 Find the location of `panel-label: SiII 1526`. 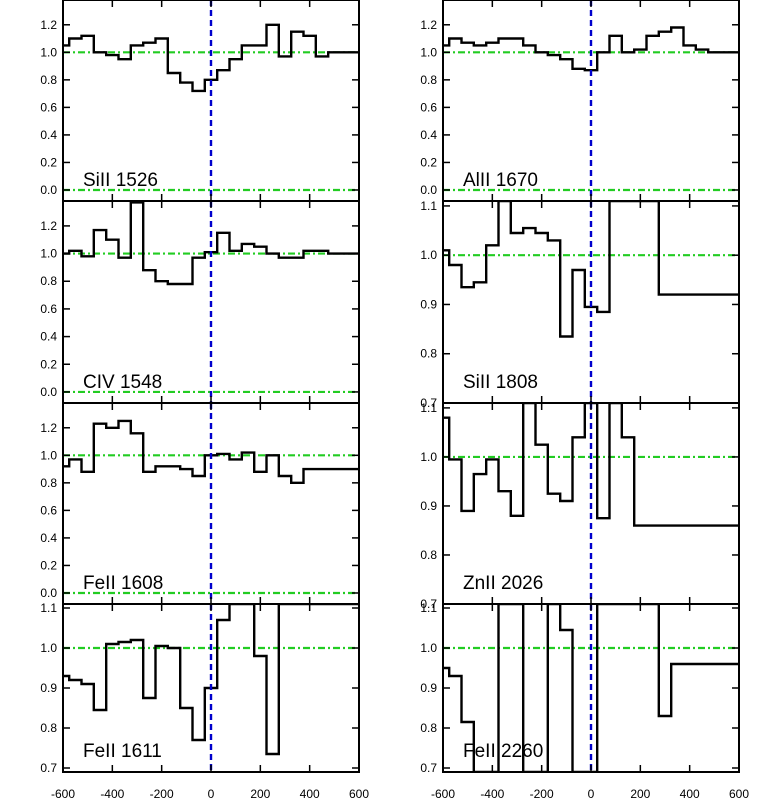

panel-label: SiII 1526 is located at coordinates (120, 180).